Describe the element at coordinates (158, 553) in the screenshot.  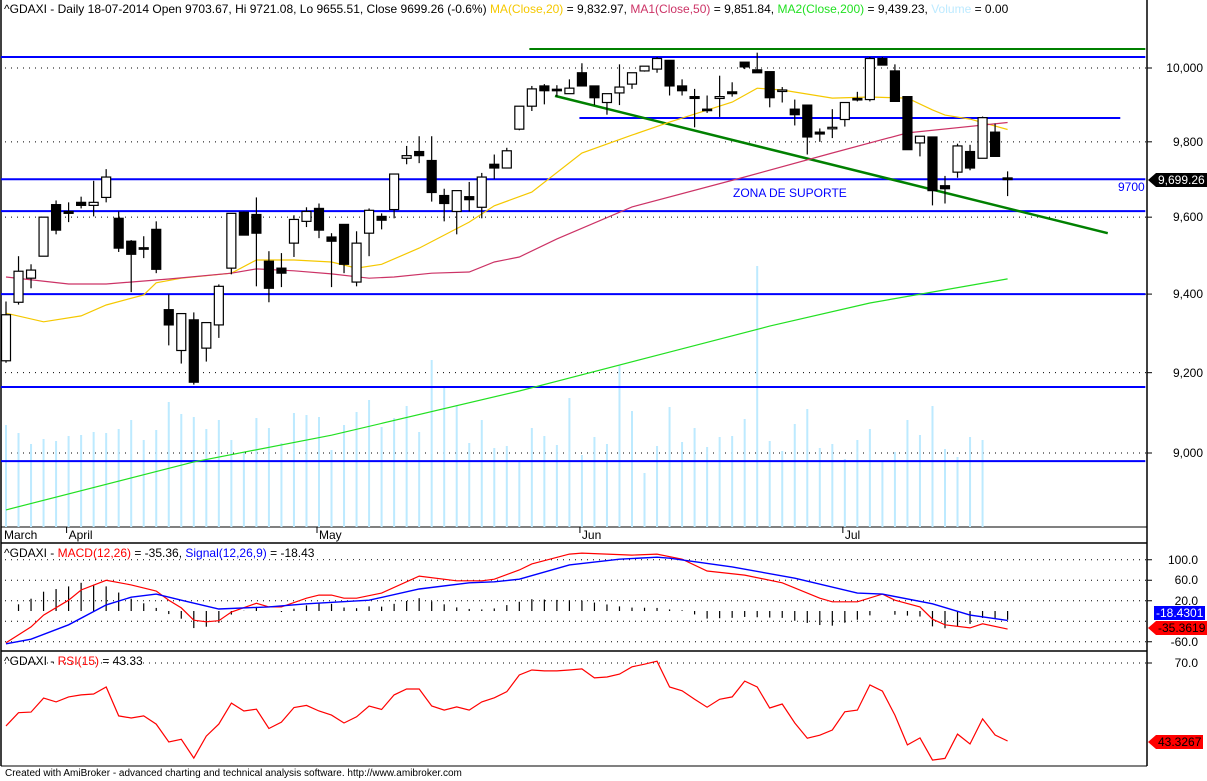
I see `macd-value: = -35.36,` at that location.